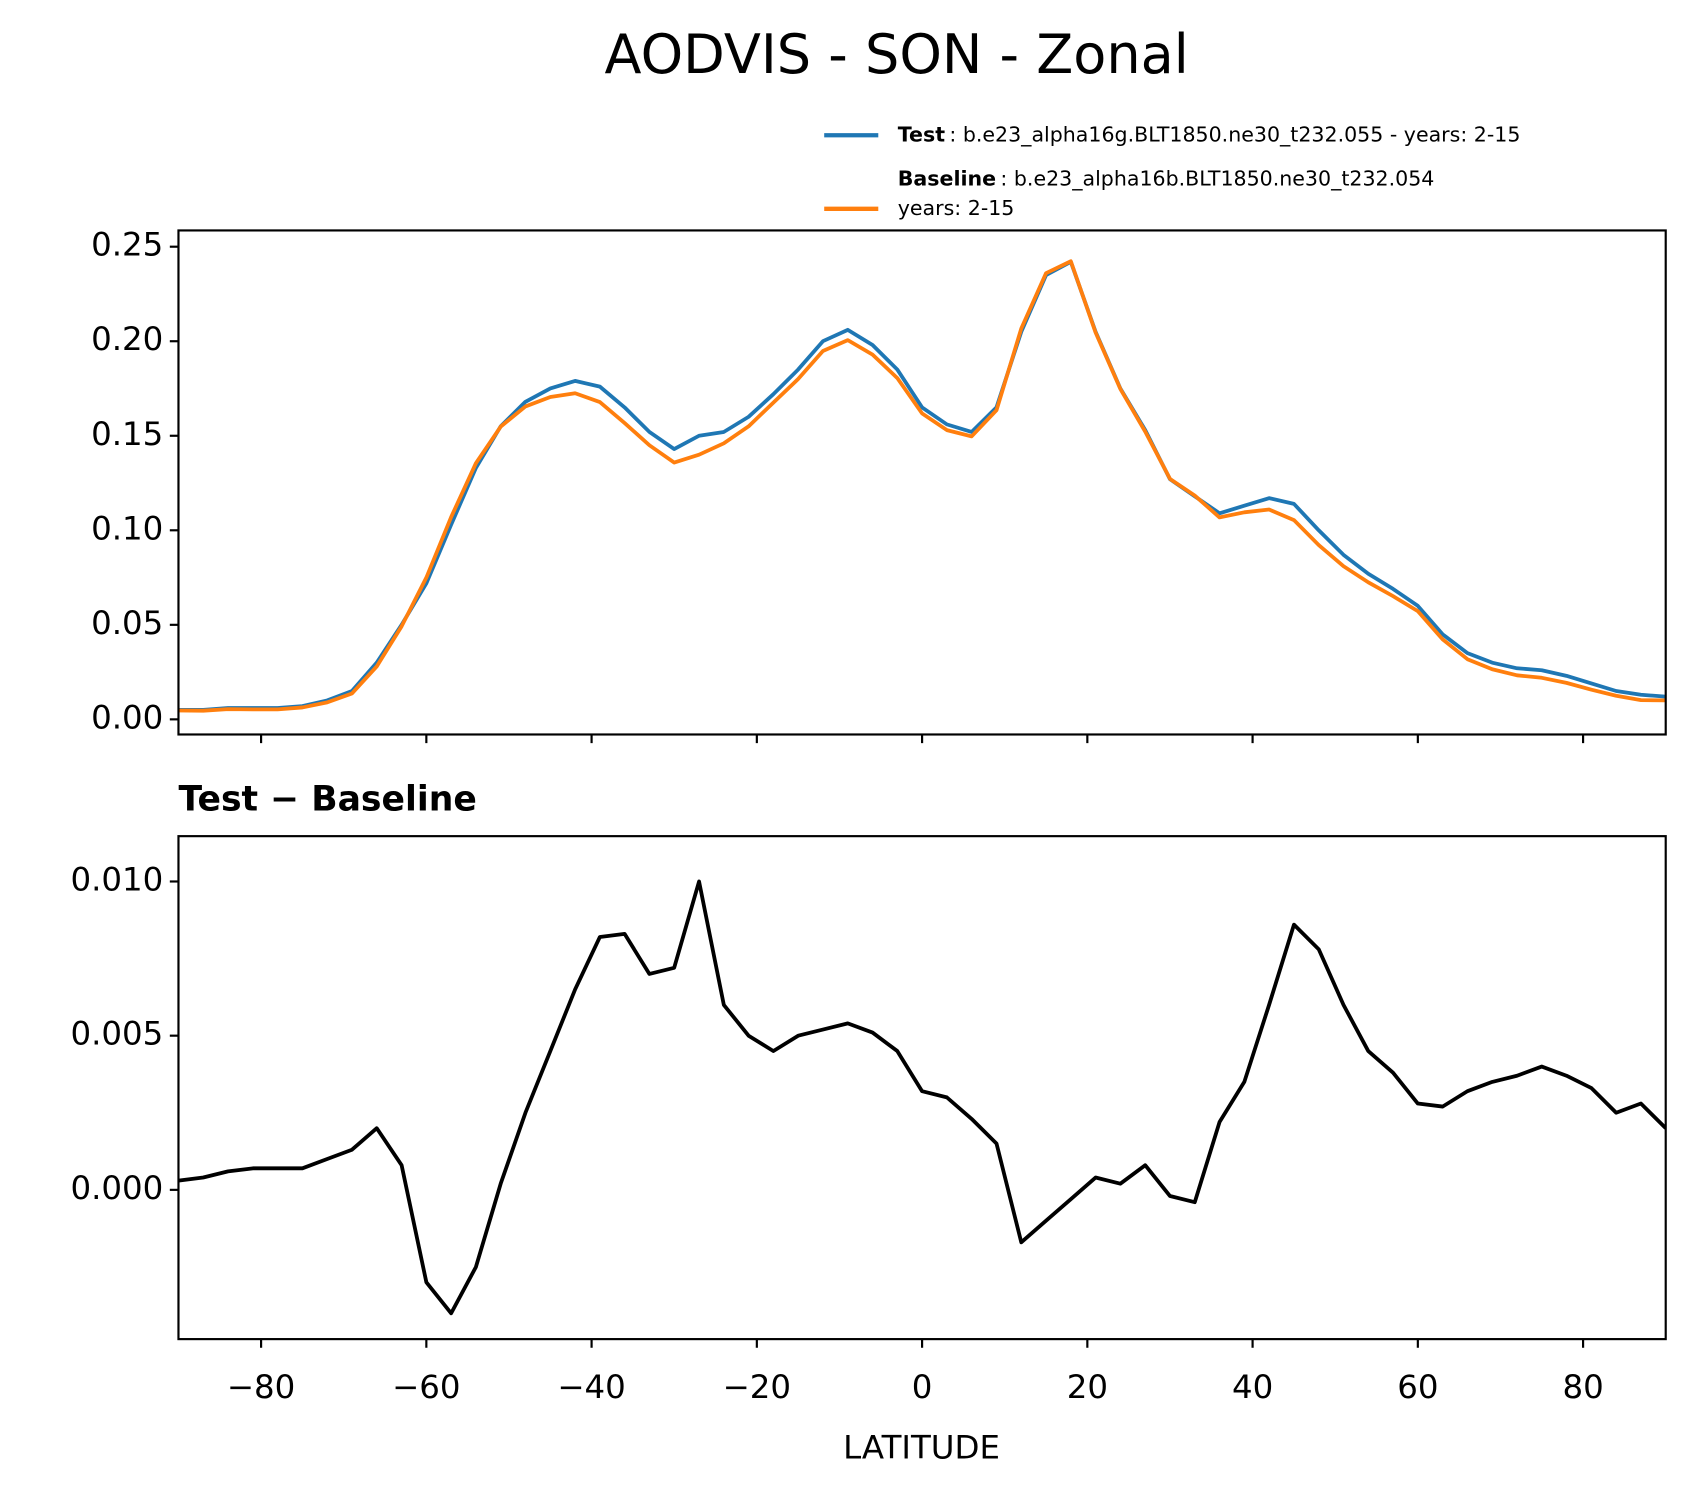  I want to click on legend-name: Test, so click(921, 134).